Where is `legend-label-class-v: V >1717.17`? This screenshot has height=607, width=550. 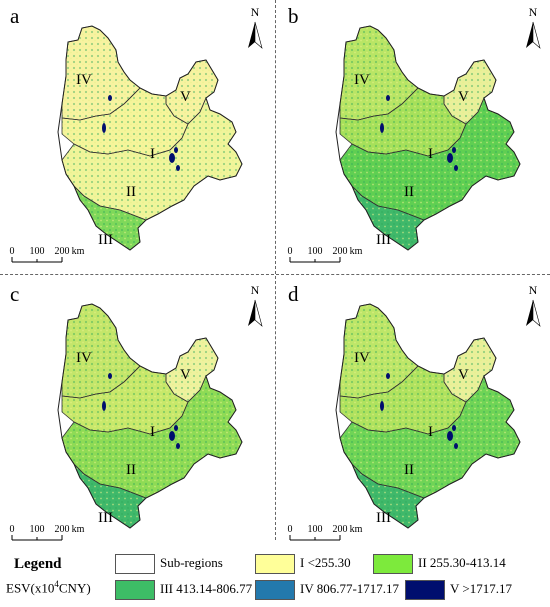 legend-label-class-v: V >1717.17 is located at coordinates (481, 588).